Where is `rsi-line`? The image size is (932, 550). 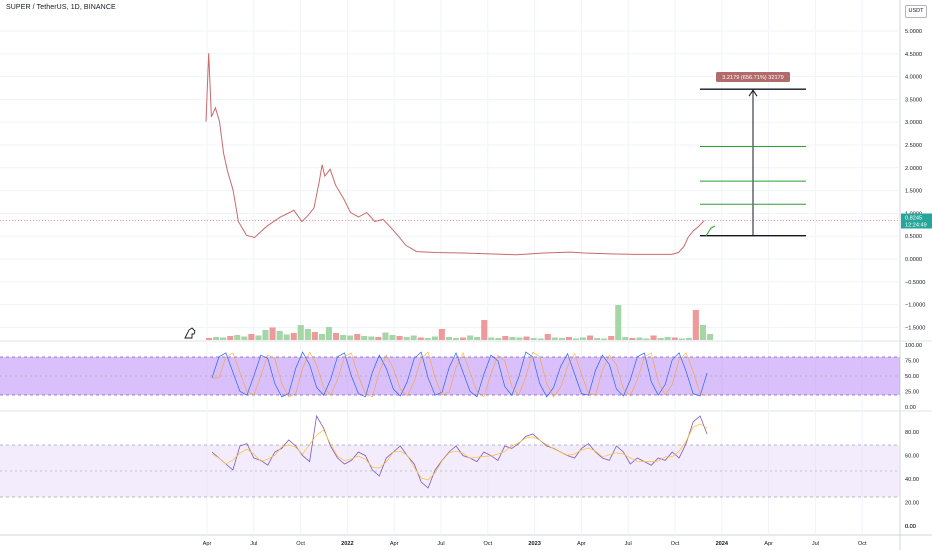 rsi-line is located at coordinates (459, 451).